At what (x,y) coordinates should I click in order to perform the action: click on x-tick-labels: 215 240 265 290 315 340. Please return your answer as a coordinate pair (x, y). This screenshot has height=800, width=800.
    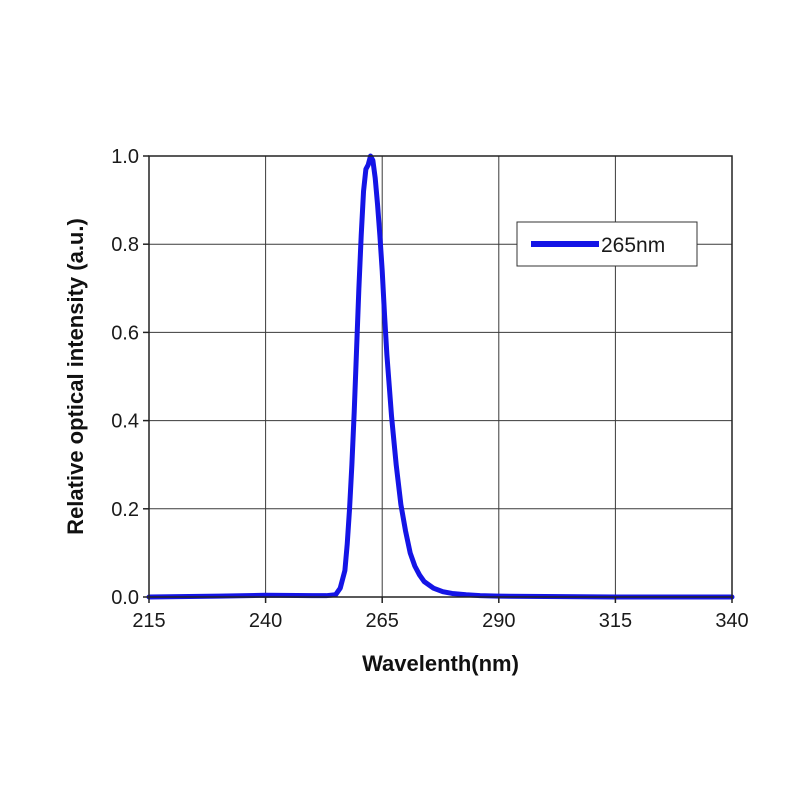
    Looking at the image, I should click on (440, 621).